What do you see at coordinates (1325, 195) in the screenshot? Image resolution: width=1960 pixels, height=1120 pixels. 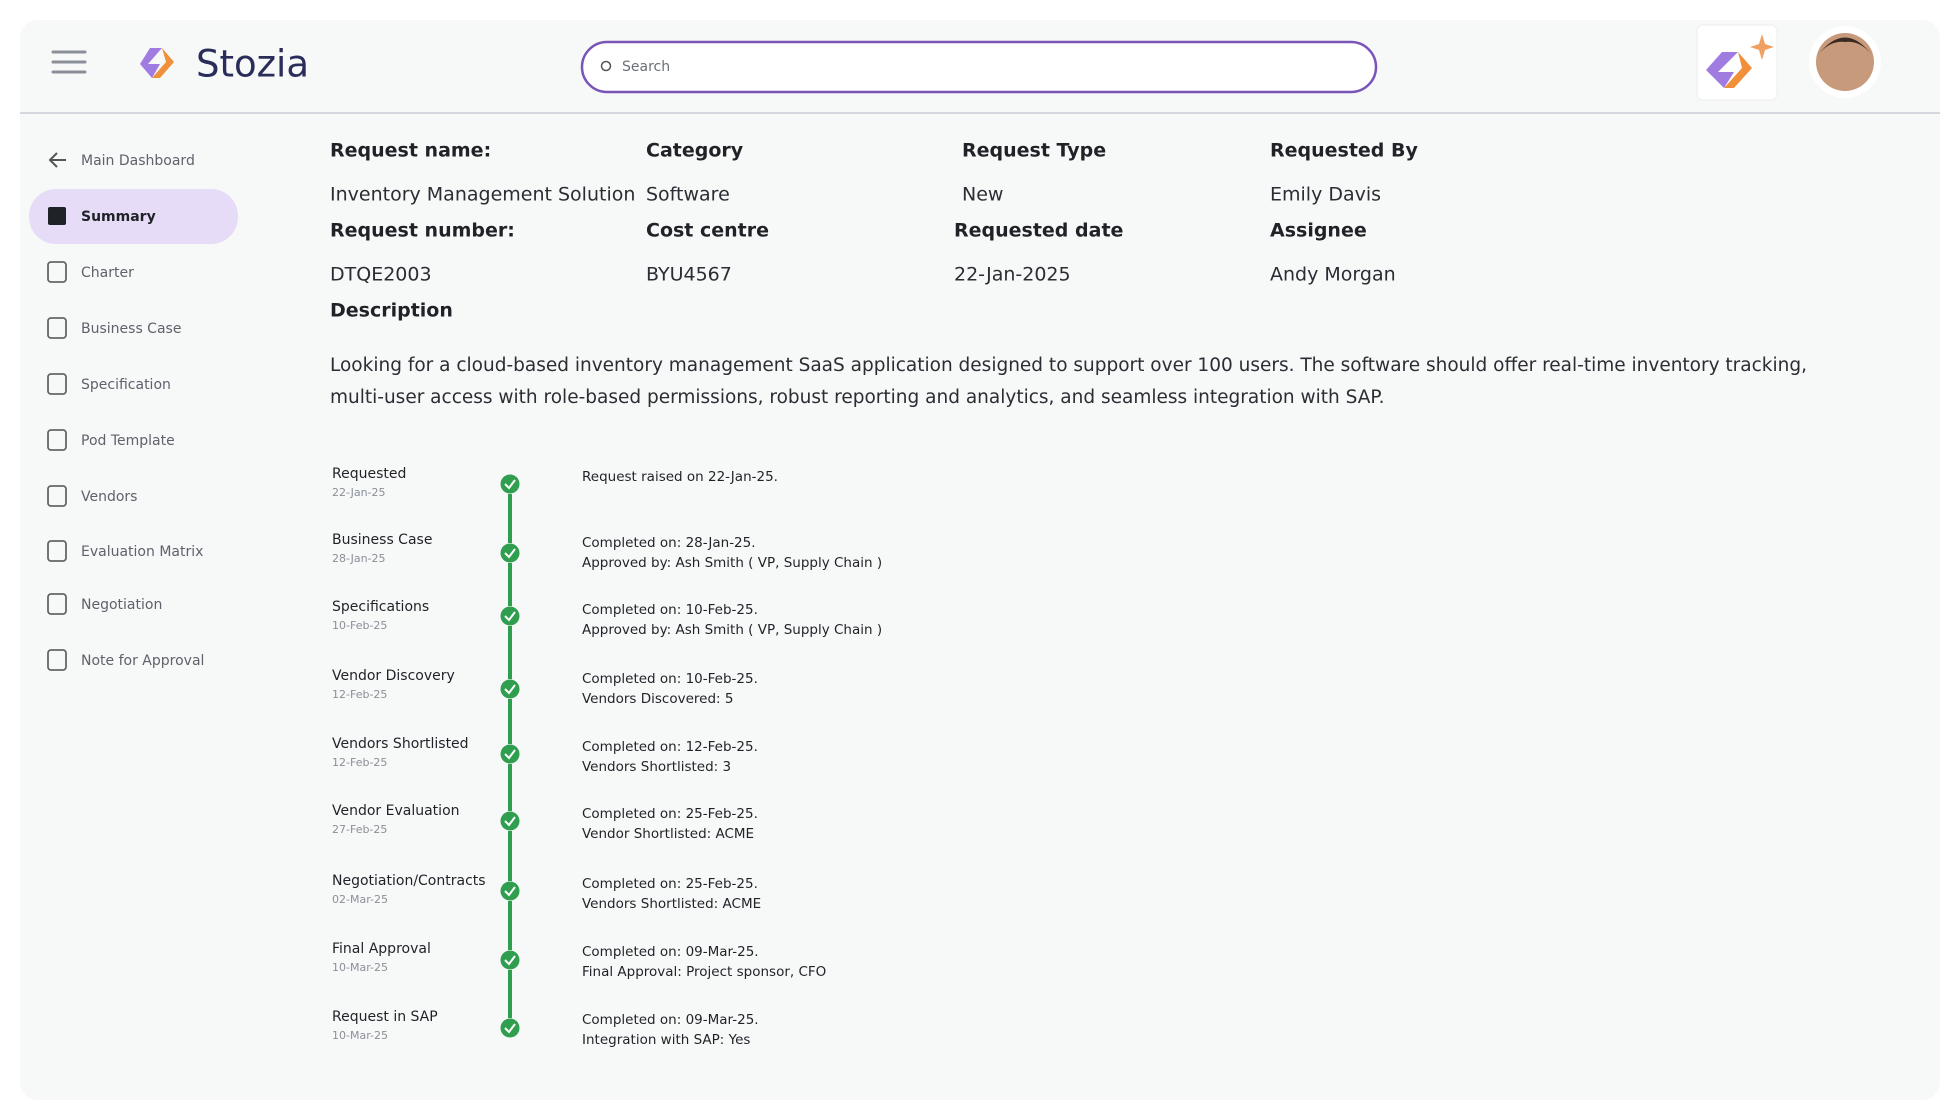 I see `field-value: Emily Davis` at bounding box center [1325, 195].